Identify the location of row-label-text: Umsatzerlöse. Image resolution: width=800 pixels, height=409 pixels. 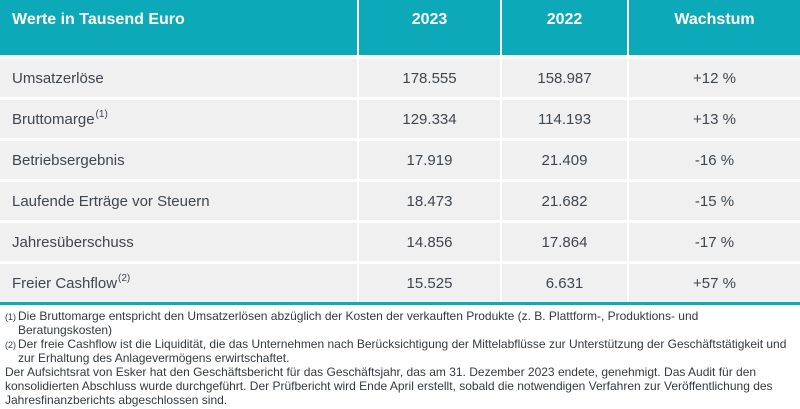
(58, 78).